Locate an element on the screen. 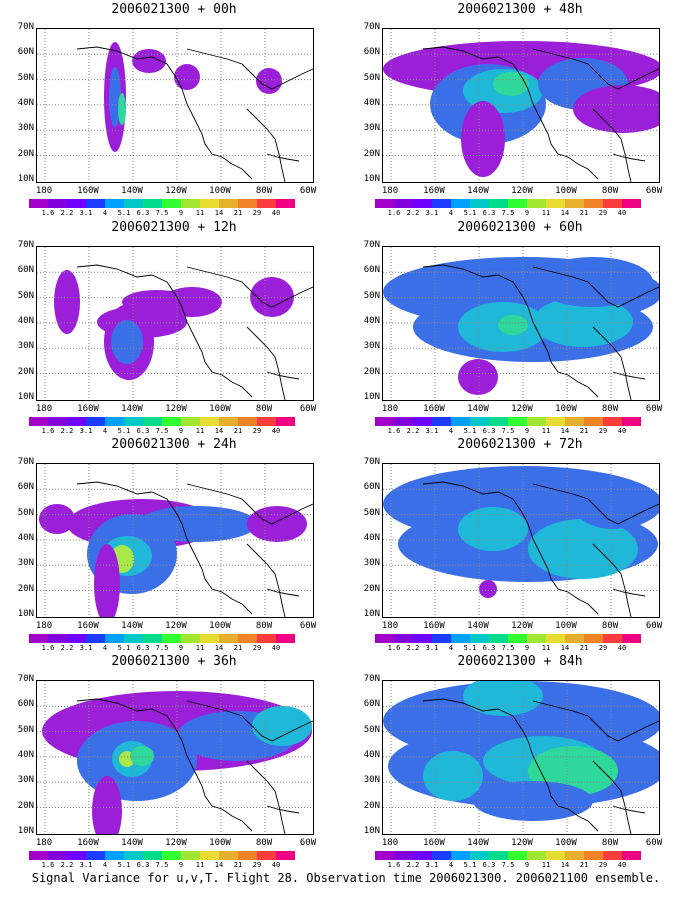 The image size is (692, 900). panel-title: 2006021300 + 84h is located at coordinates (520, 661).